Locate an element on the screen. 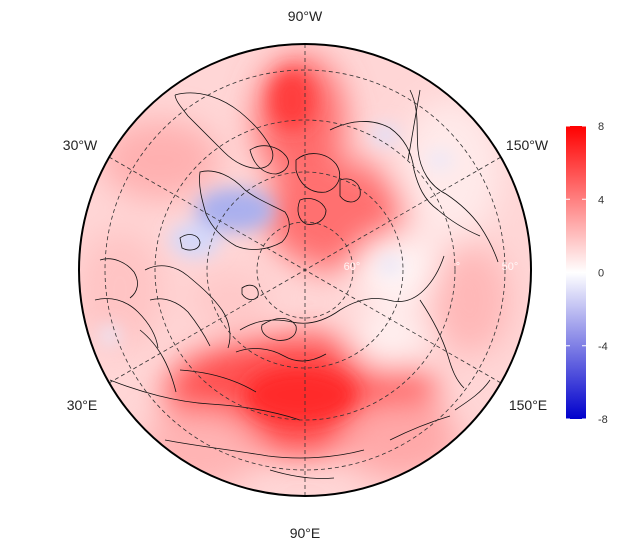 The width and height of the screenshot is (625, 552). latitude-label-50: 50° is located at coordinates (510, 267).